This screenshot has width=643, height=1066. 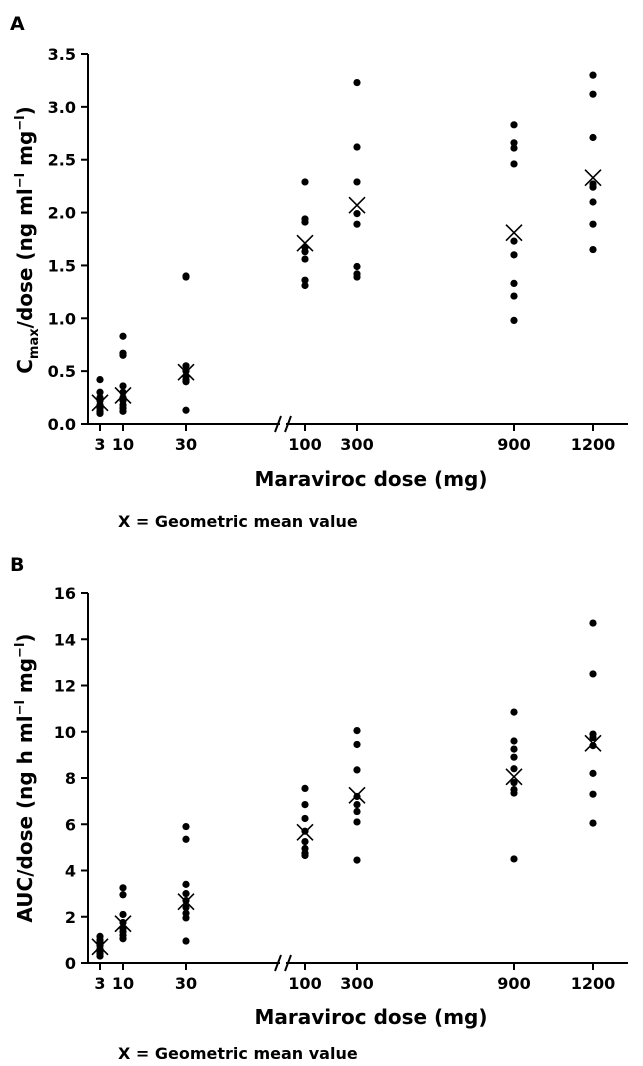 What do you see at coordinates (65, 732) in the screenshot?
I see `y-tick-label: 10` at bounding box center [65, 732].